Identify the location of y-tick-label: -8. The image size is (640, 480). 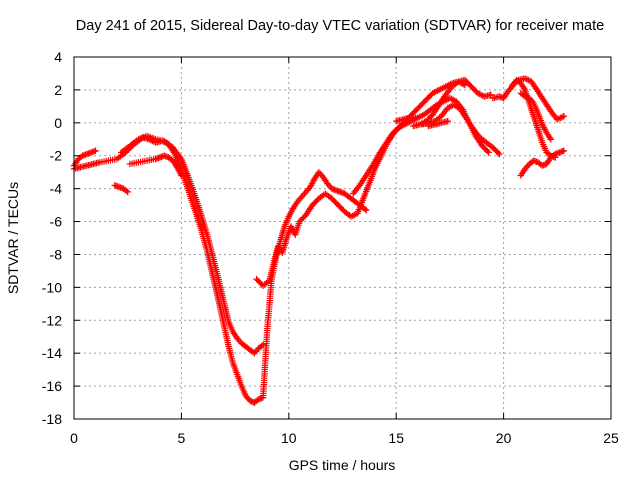
(56, 254).